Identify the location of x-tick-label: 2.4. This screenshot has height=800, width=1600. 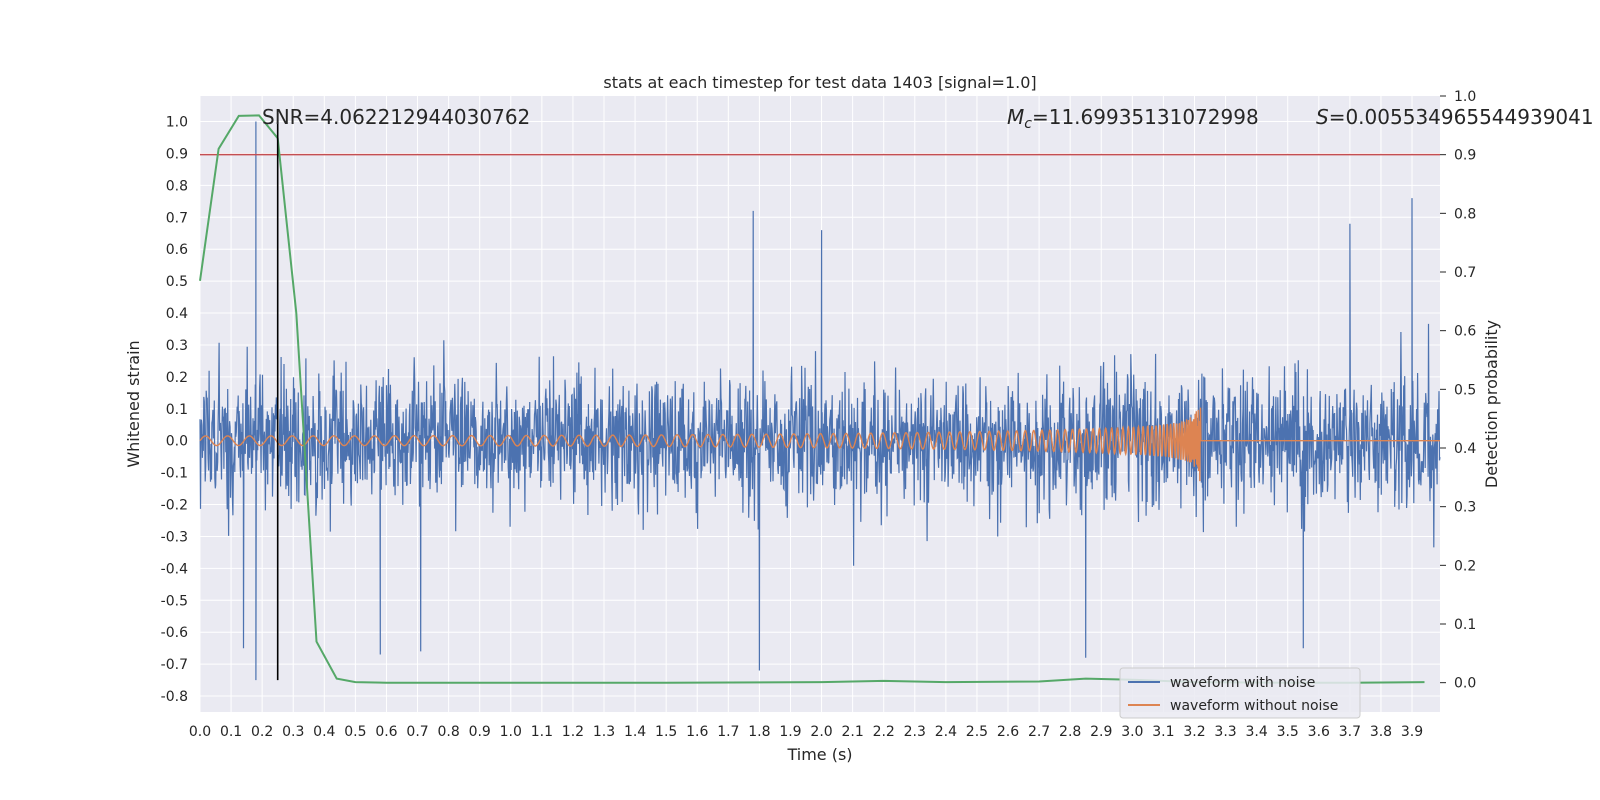
(946, 732).